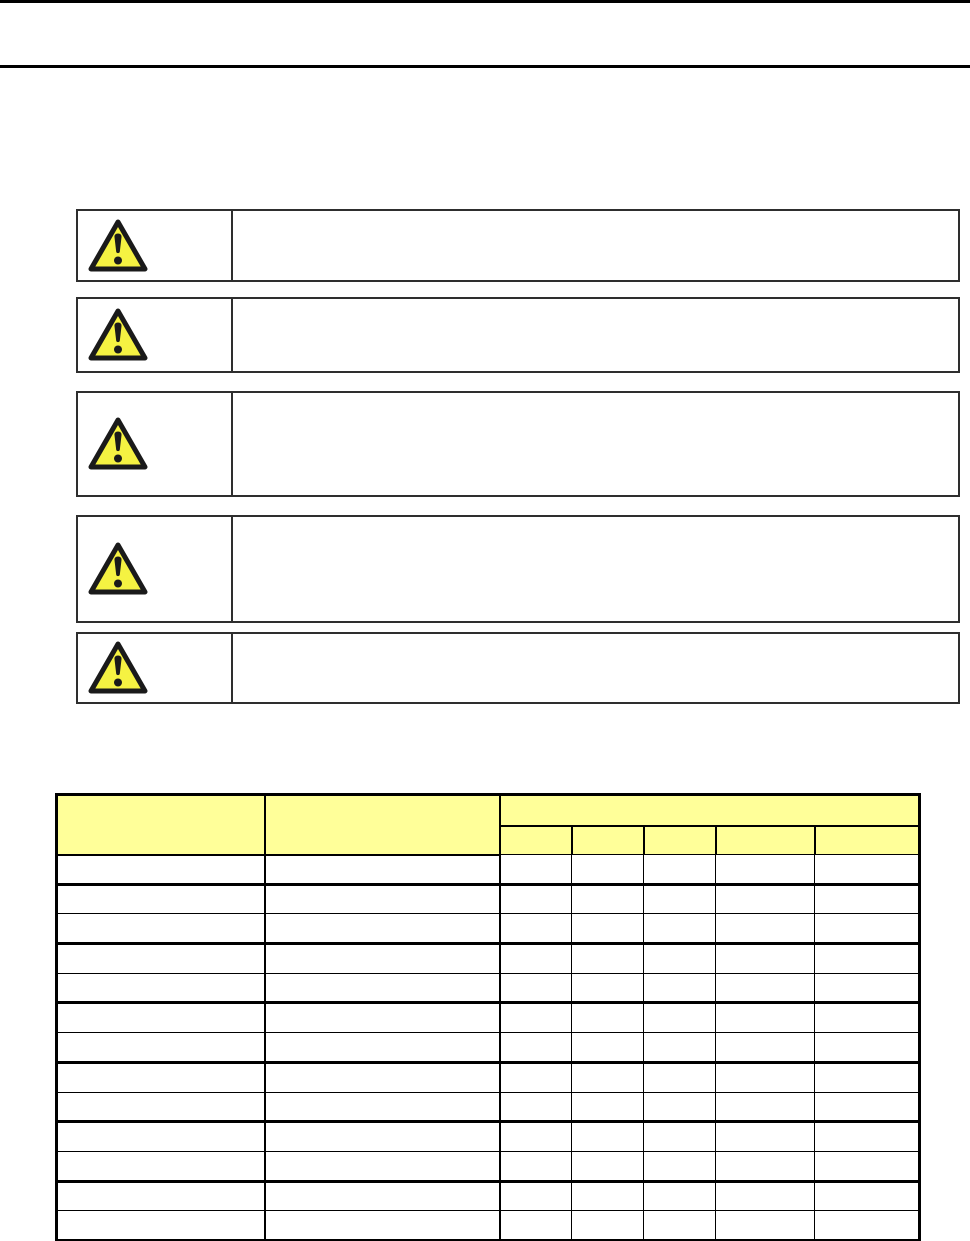 The image size is (970, 1241). Describe the element at coordinates (160, 824) in the screenshot. I see `table-header-col1` at that location.